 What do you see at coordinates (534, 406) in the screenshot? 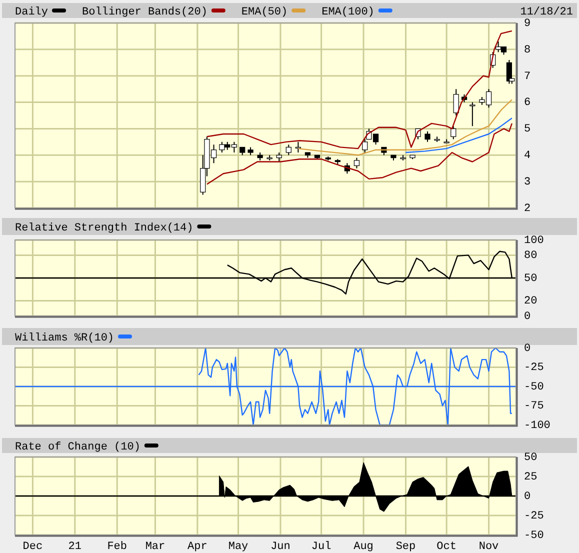
I see `y-tick-label: -75` at bounding box center [534, 406].